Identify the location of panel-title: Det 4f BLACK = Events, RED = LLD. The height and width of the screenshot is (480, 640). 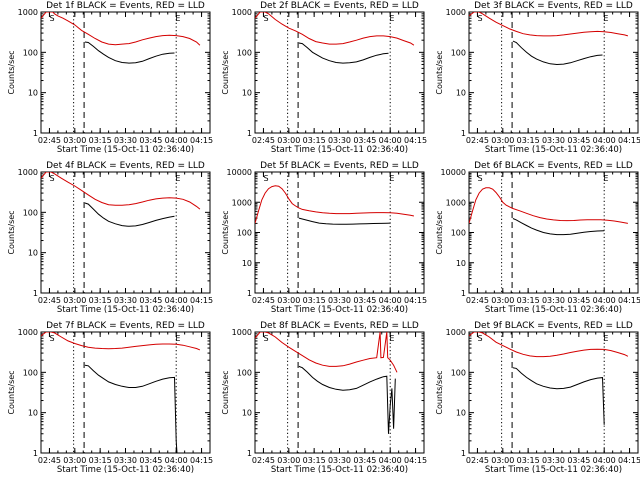
(125, 166).